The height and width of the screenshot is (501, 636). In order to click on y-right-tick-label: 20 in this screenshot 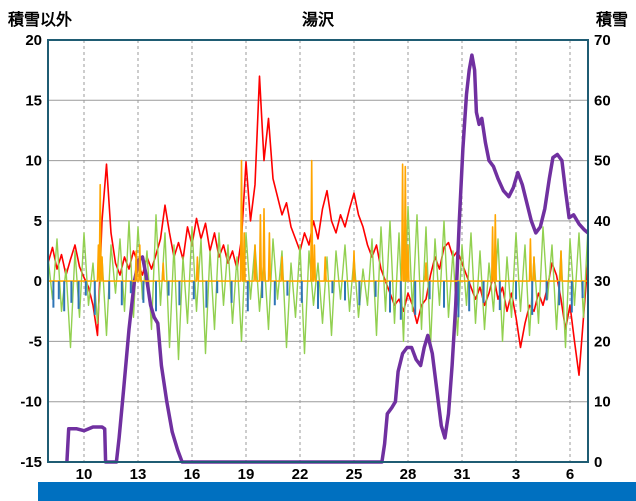, I will do `click(602, 341)`.